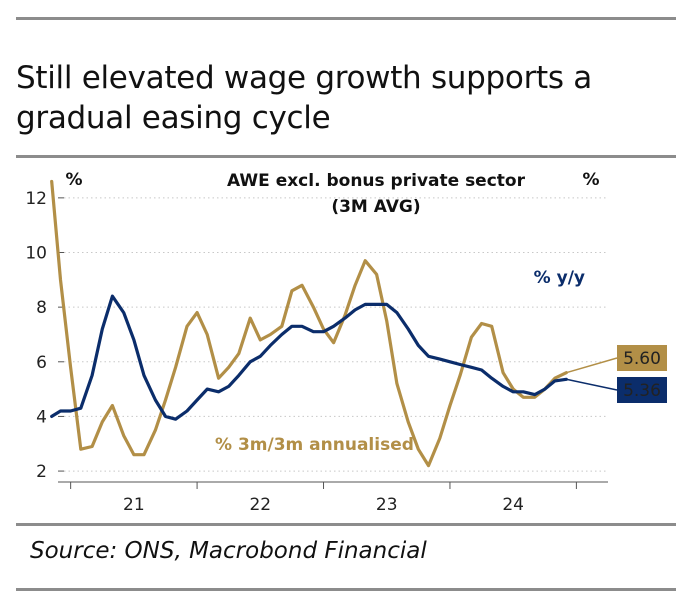 The height and width of the screenshot is (602, 684). I want to click on x-tick-label-21: 21, so click(134, 505).